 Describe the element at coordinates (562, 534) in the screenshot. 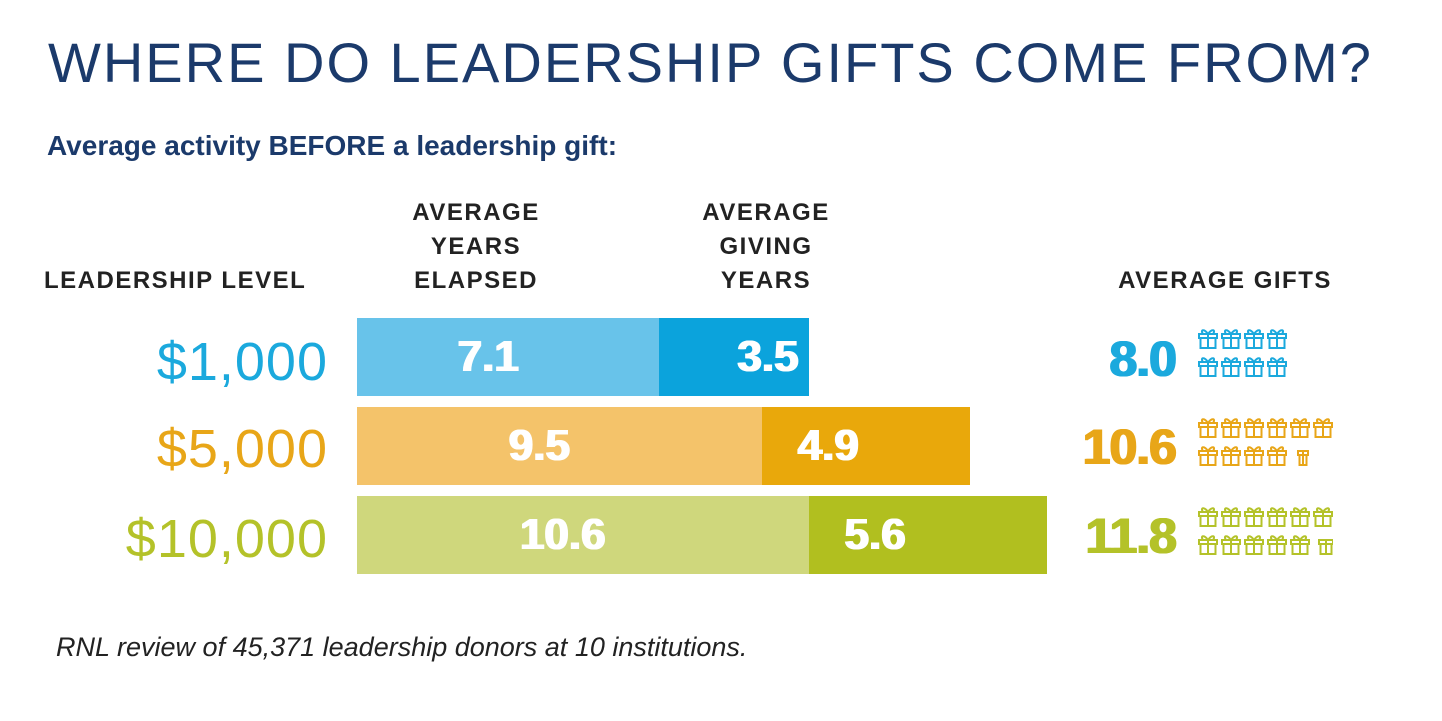

I see `bar-label-years-elapsed: 10.6` at that location.